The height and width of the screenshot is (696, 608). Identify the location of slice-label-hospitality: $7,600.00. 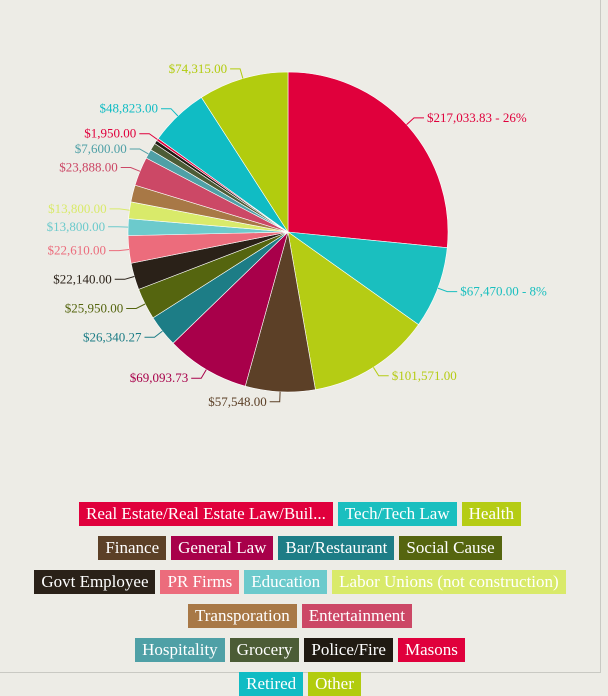
(101, 148).